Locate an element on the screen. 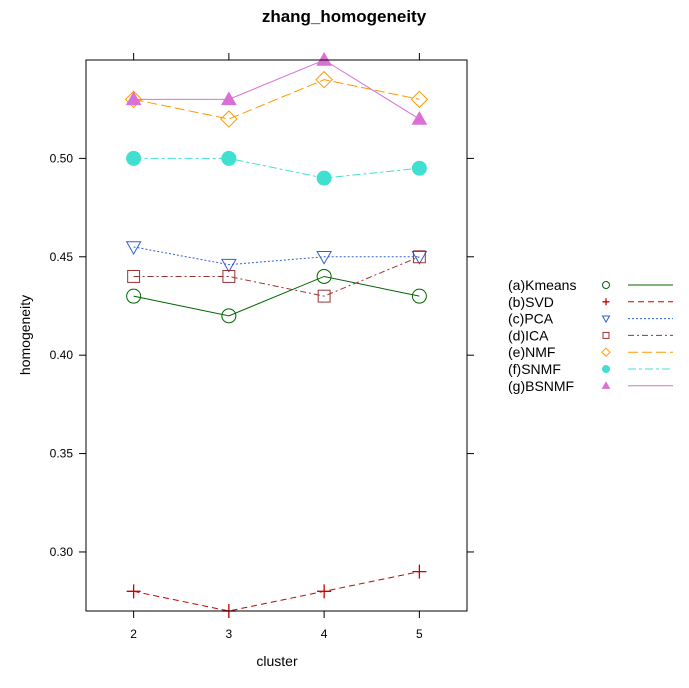  y-tick-label: 0.45 is located at coordinates (62, 257).